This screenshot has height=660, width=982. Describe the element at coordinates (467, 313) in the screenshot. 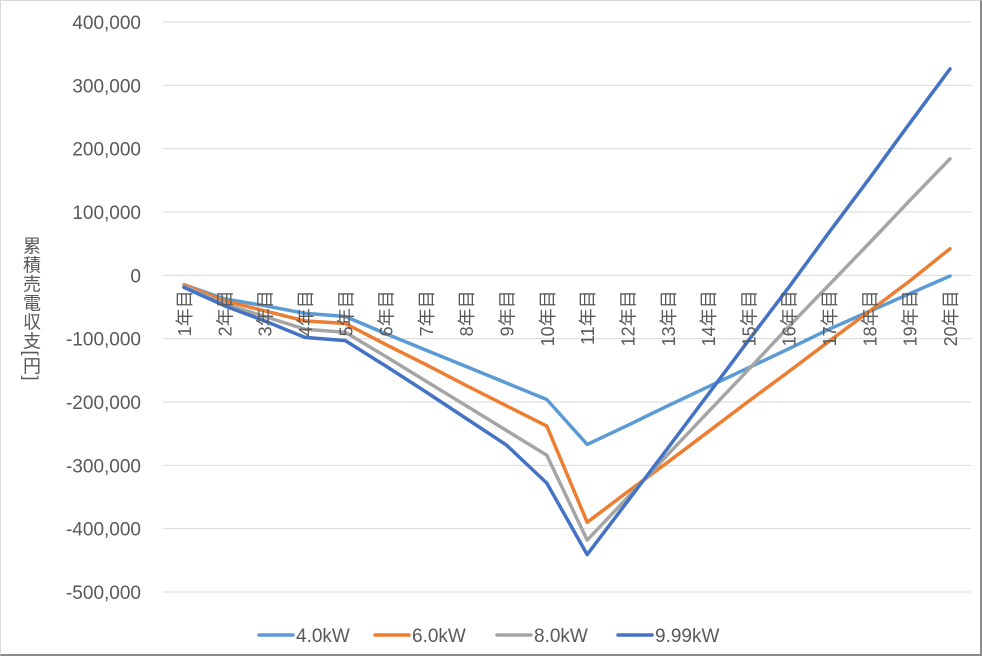

I see `x-tick-label: 8年目` at that location.